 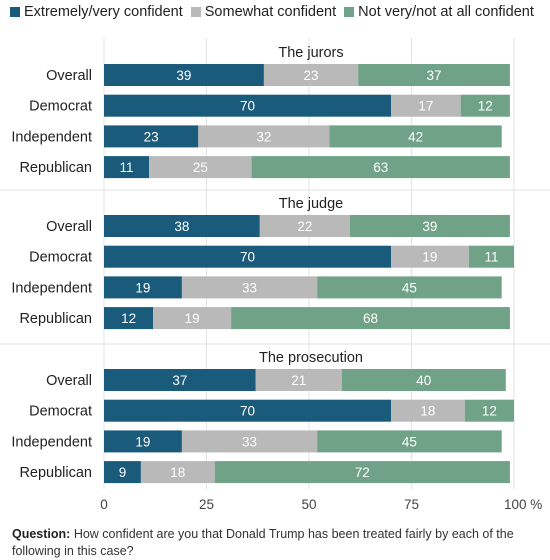 I want to click on x-tick-label: 75, so click(x=411, y=504).